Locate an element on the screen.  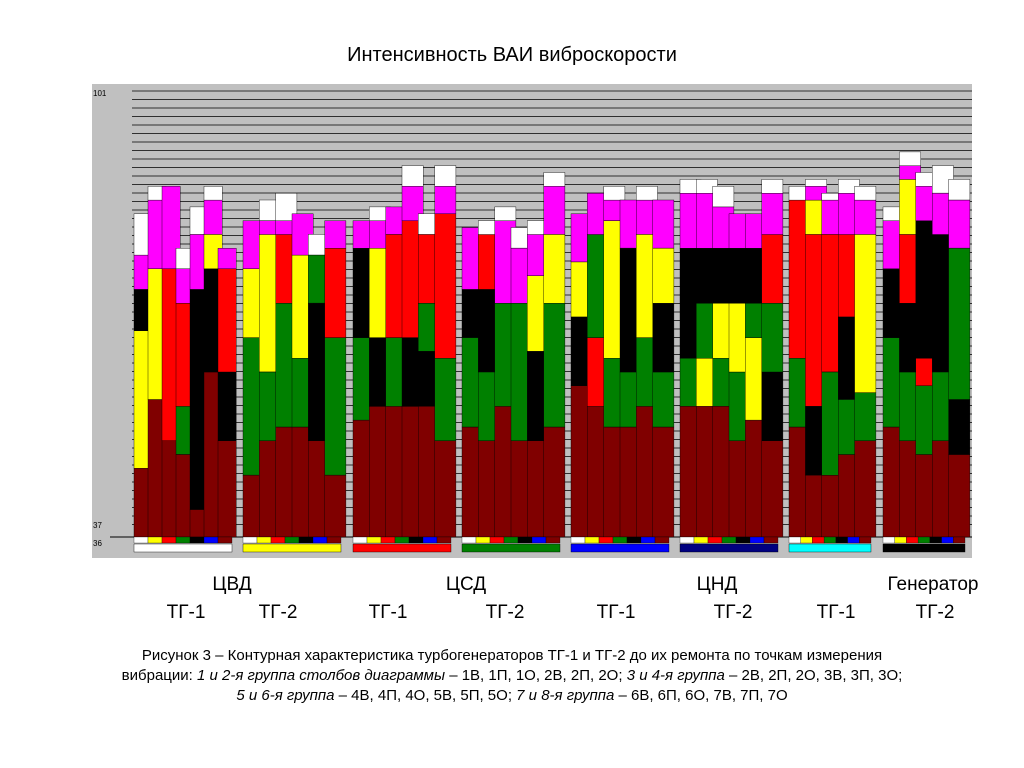
caption-g78-label: 7 и 8-я группа is located at coordinates (565, 695).